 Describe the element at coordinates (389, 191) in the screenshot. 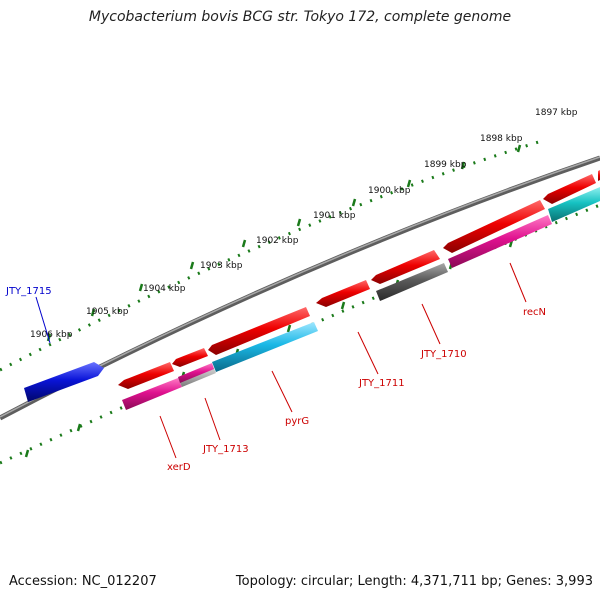

I see `tick-label-1900: 1900 kbp` at that location.